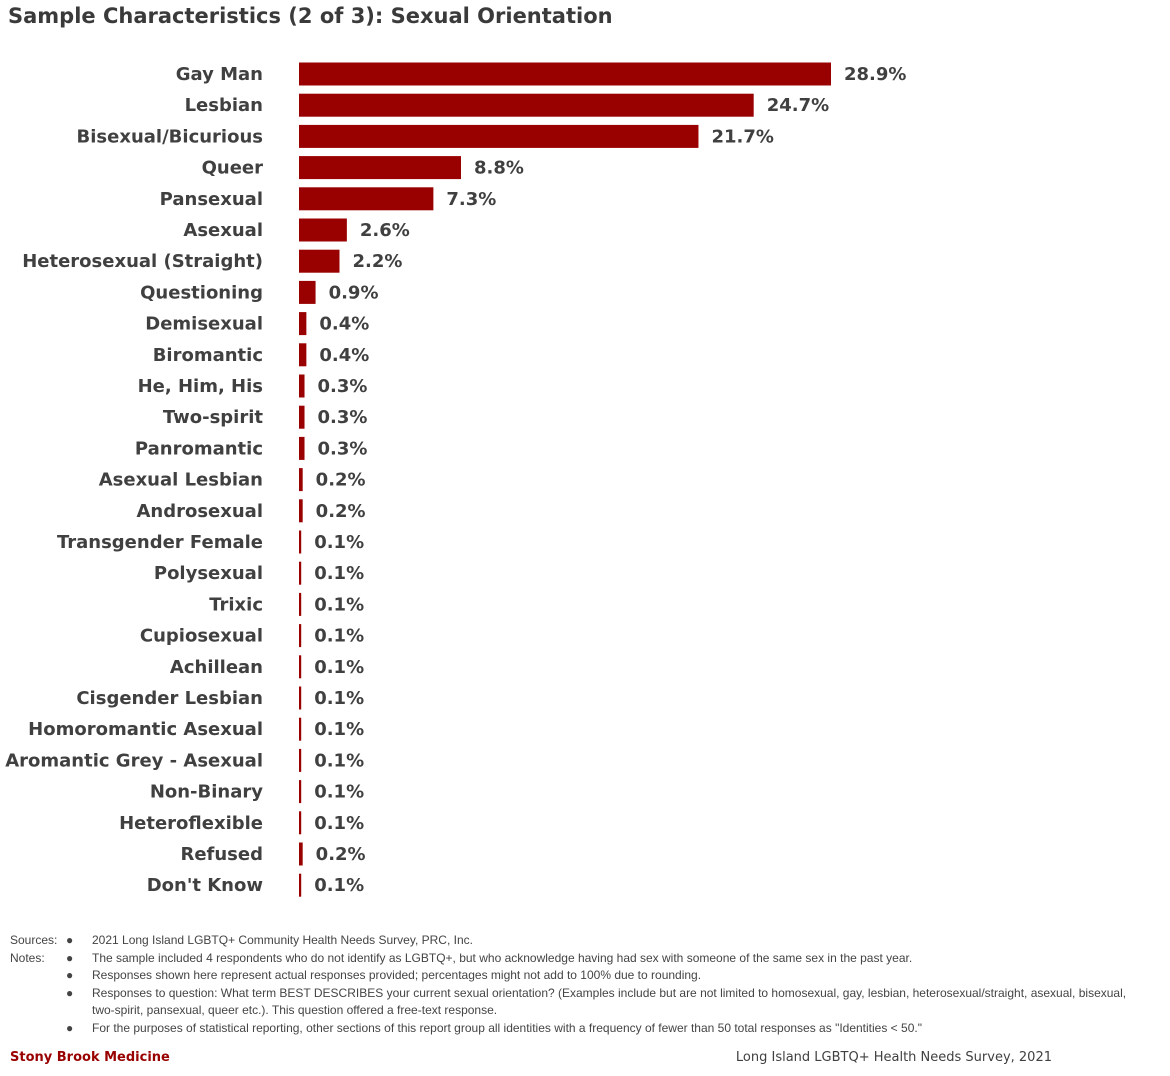 The image size is (1170, 1076). Describe the element at coordinates (385, 230) in the screenshot. I see `data-label: 2.6%` at that location.